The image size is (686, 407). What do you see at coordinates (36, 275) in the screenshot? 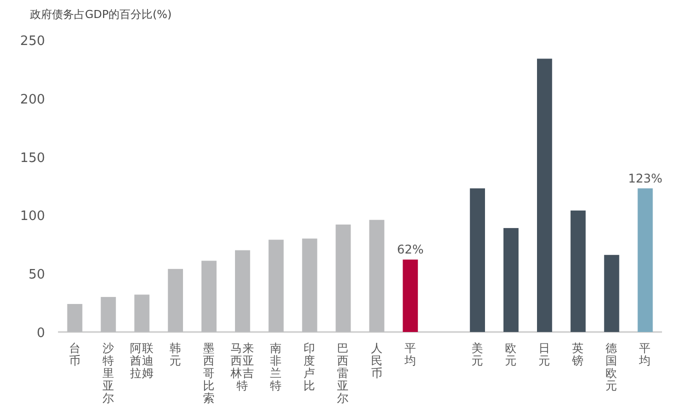
I see `y-tick-label: 50` at bounding box center [36, 275].